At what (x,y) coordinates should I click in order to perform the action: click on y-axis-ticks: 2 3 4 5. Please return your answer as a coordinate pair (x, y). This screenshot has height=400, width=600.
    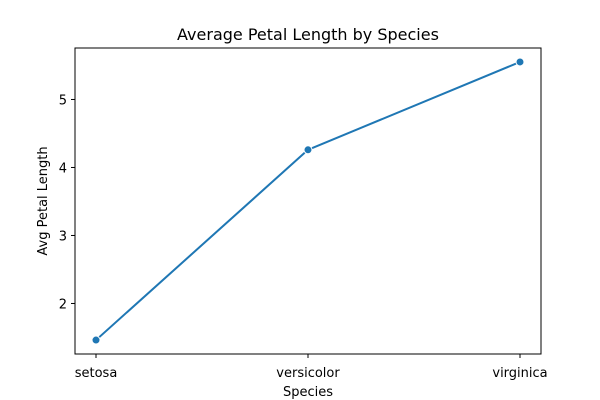
    Looking at the image, I should click on (67, 202).